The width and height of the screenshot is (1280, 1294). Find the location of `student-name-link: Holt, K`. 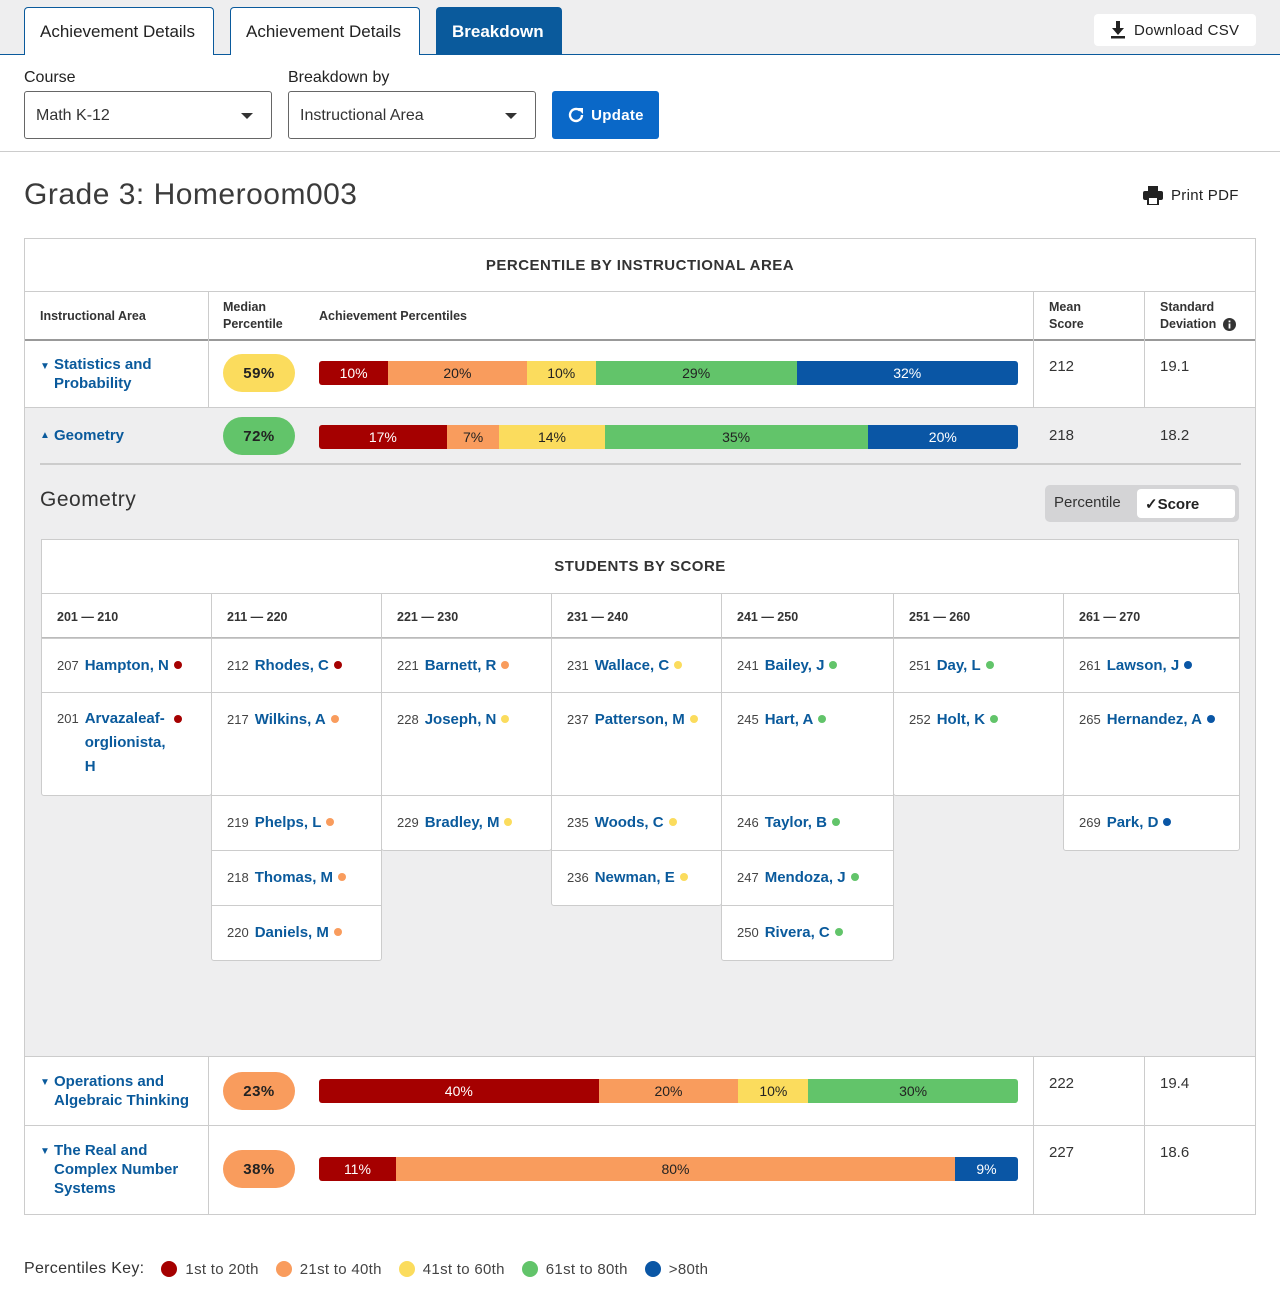

student-name-link: Holt, K is located at coordinates (961, 719).